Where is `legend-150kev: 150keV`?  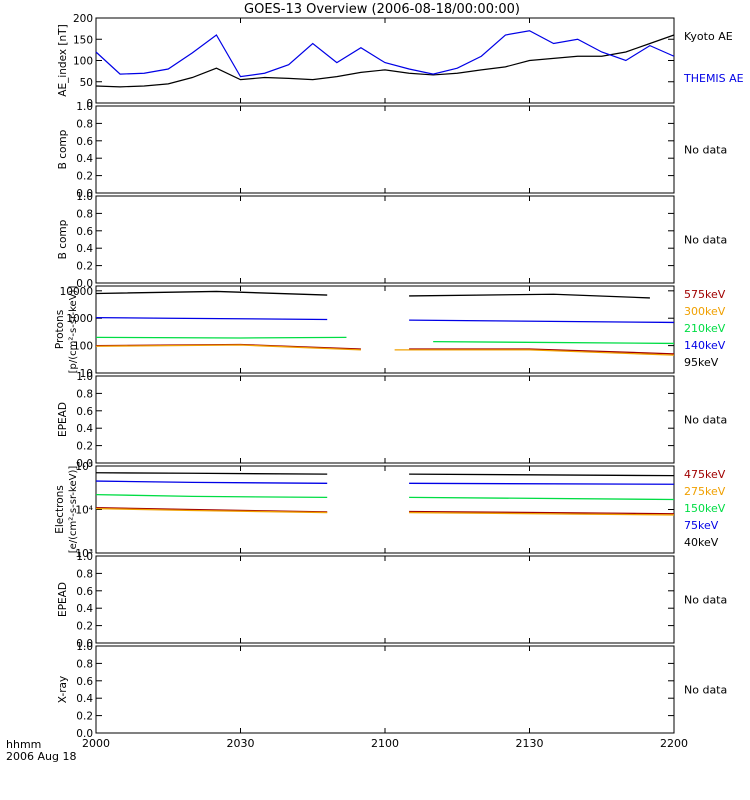 legend-150kev: 150keV is located at coordinates (705, 508).